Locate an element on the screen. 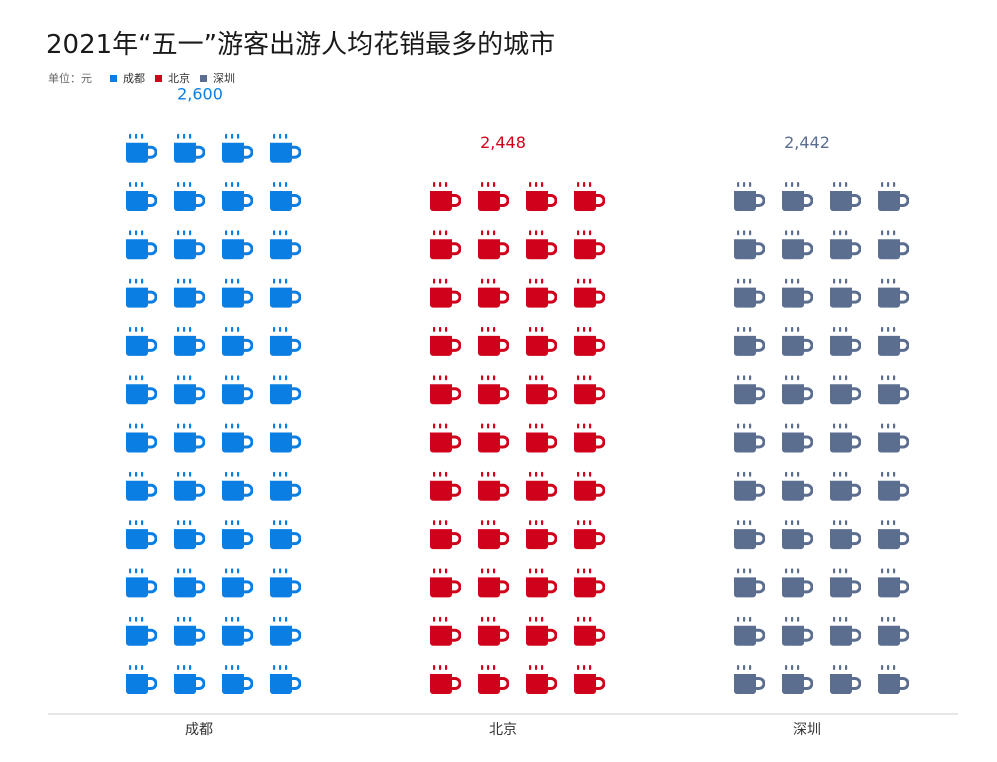  legend-label-shenzhen: 深圳 is located at coordinates (224, 78).